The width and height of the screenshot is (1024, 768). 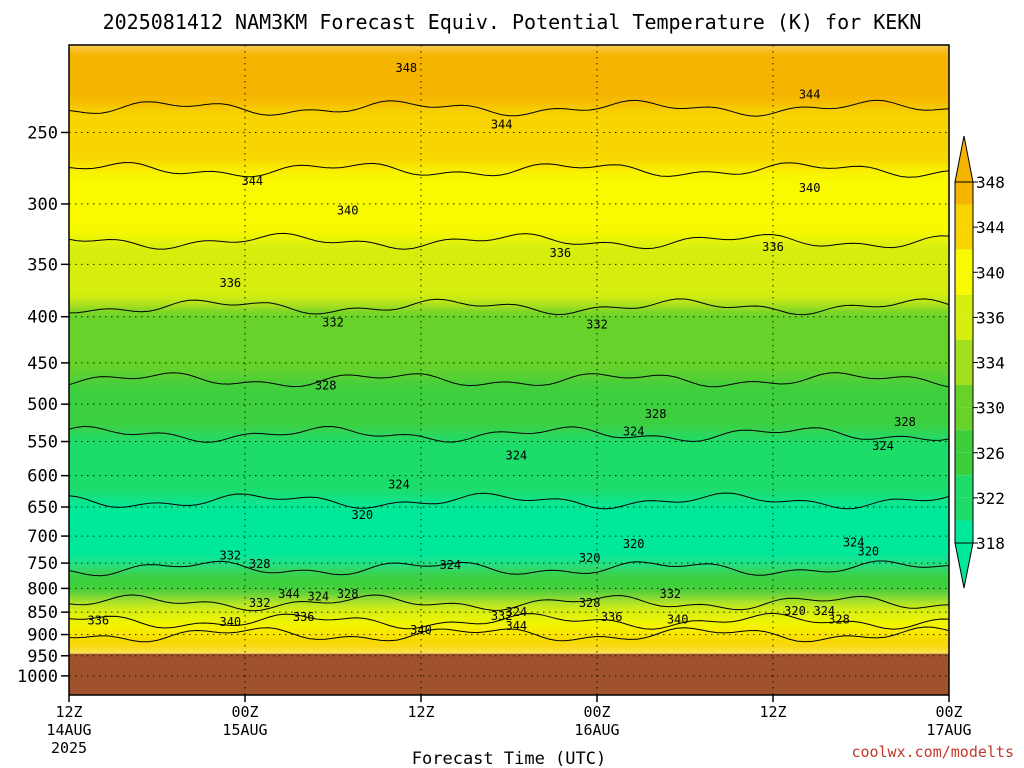 I want to click on contour-label-28: 324, so click(x=318, y=597).